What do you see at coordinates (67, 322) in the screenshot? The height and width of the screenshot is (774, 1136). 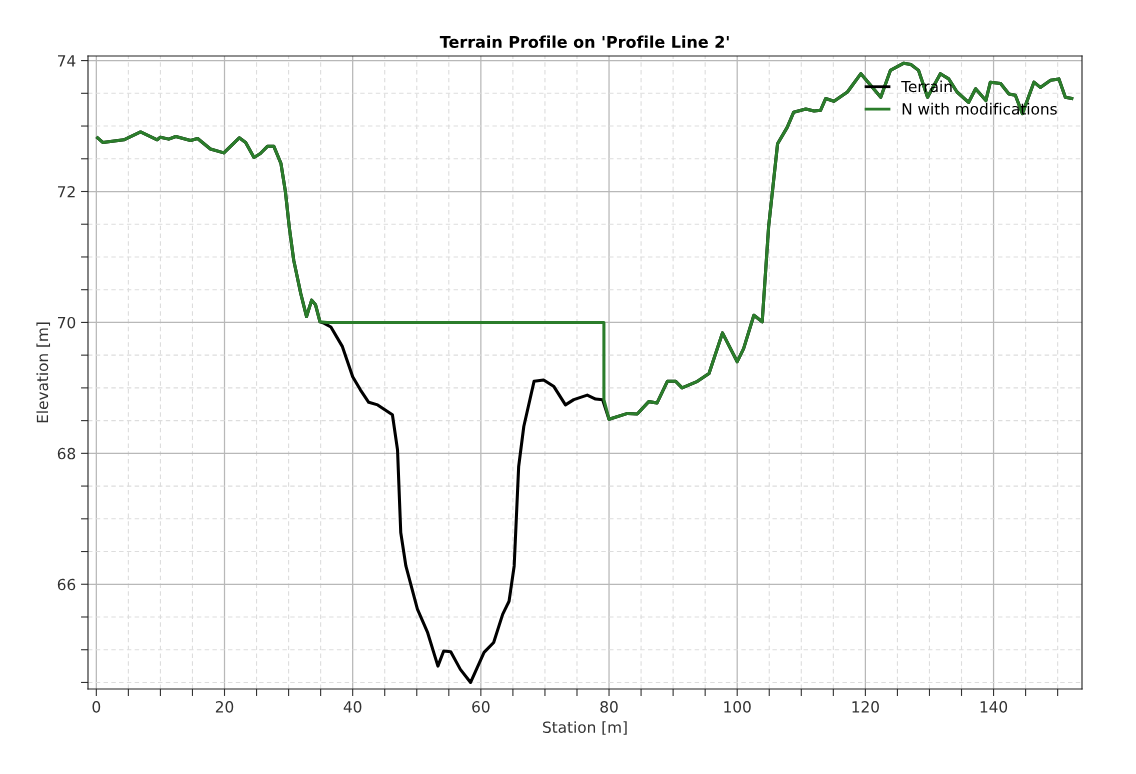 I see `y-tick-label: 70` at bounding box center [67, 322].